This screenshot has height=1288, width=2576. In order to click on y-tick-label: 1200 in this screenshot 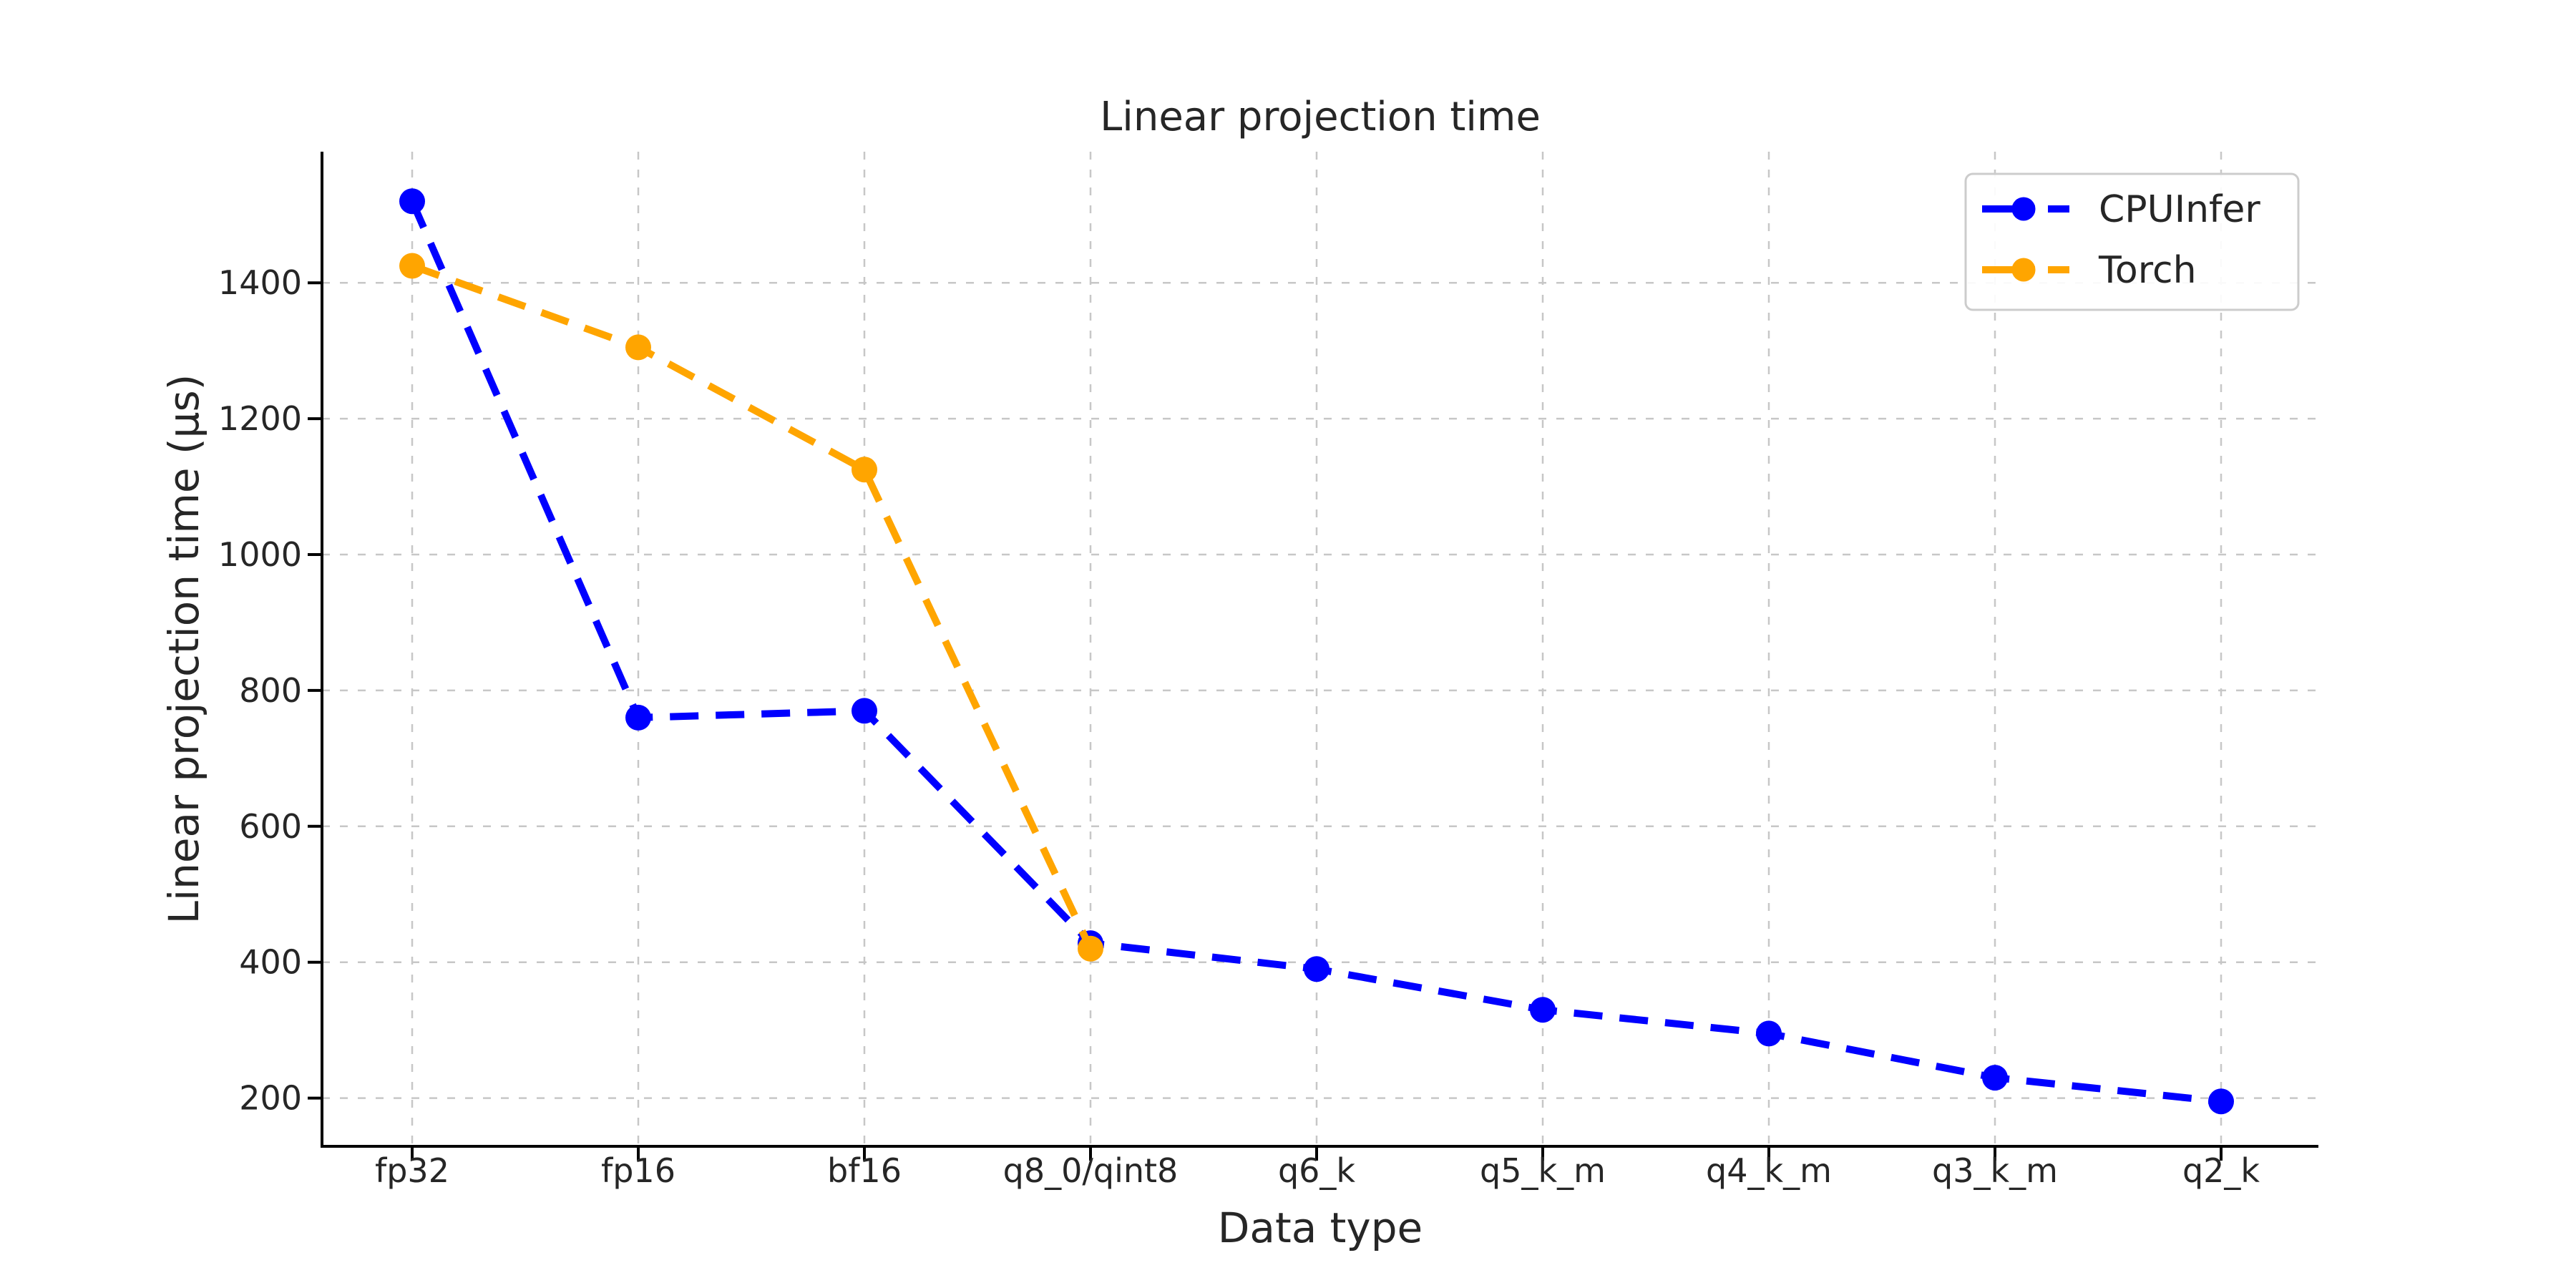, I will do `click(260, 418)`.